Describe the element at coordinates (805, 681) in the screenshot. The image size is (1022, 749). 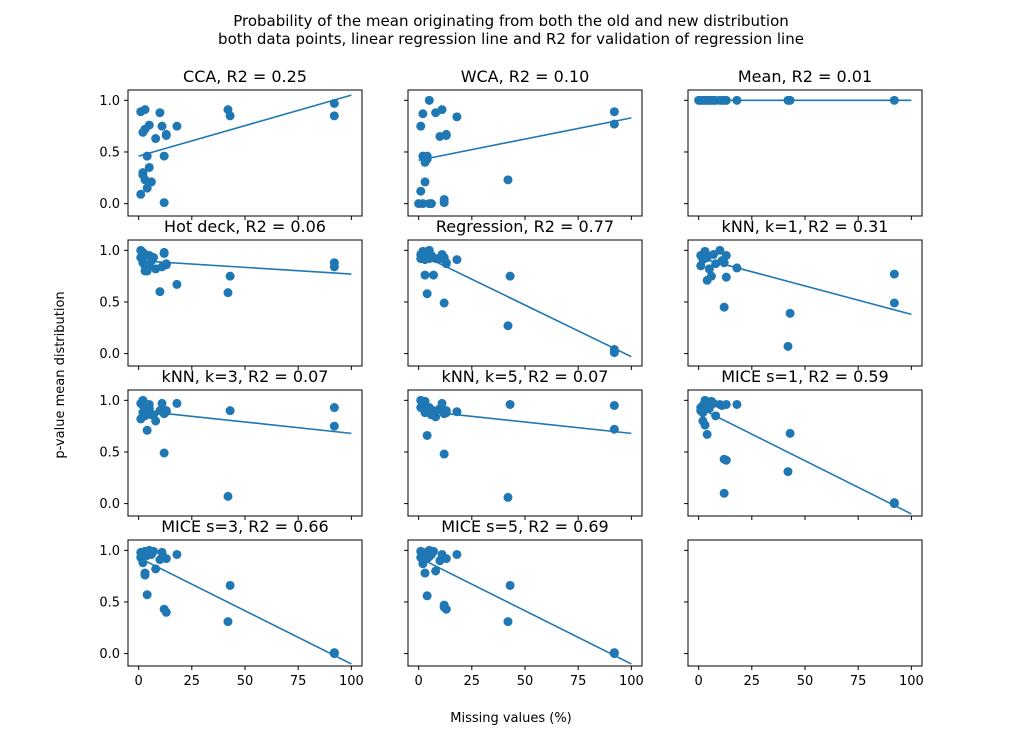
I see `x-tick-label: 50` at that location.